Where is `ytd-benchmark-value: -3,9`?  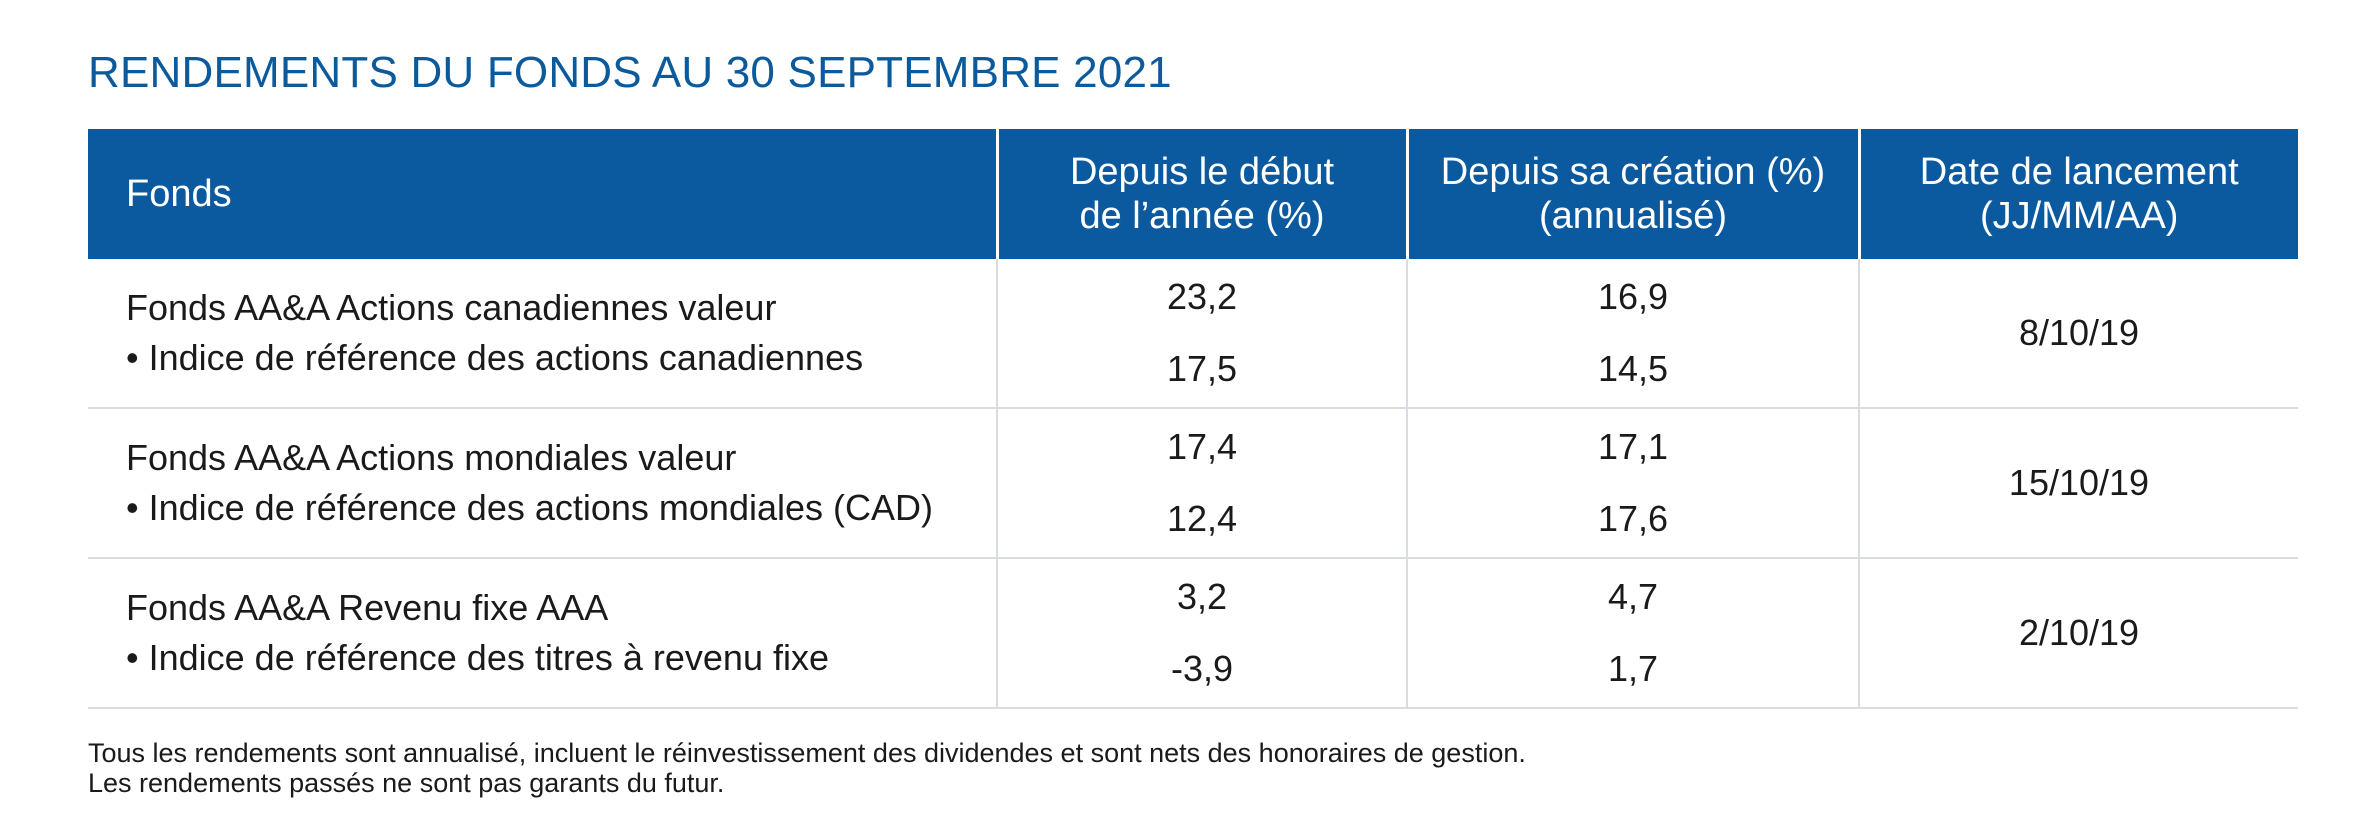
ytd-benchmark-value: -3,9 is located at coordinates (1202, 668).